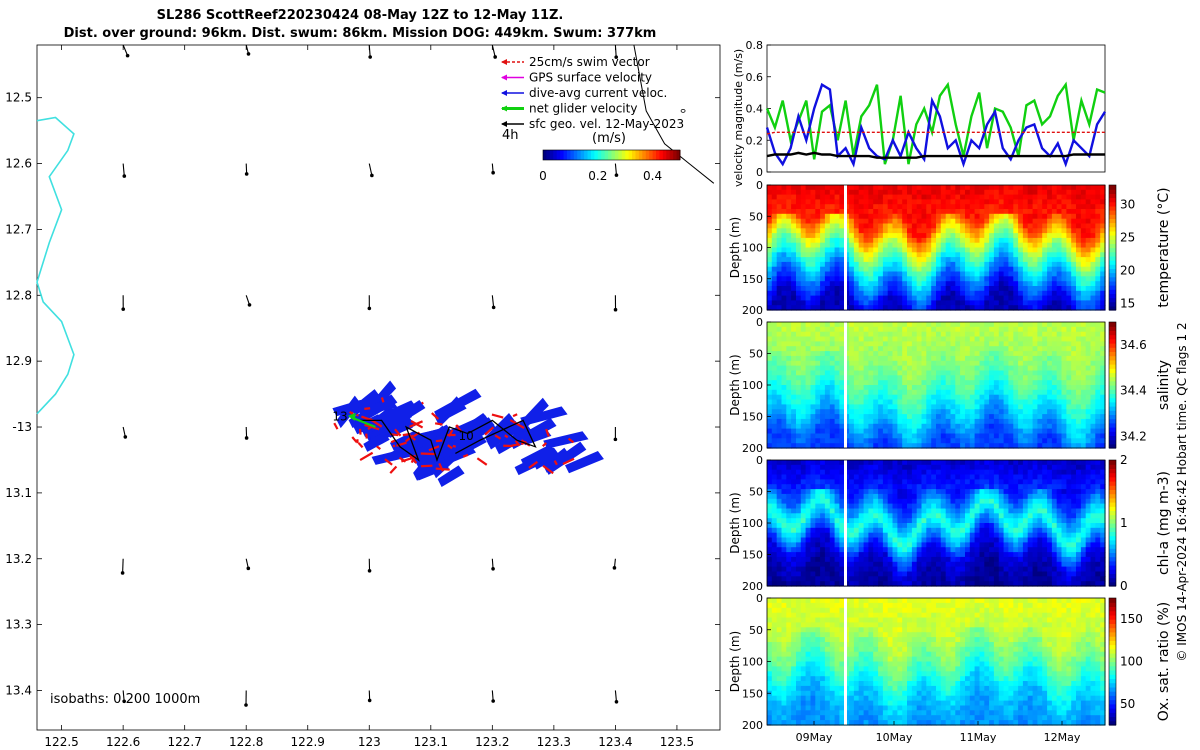 The width and height of the screenshot is (1200, 750). I want to click on map-colorbar-cell, so click(634, 155).